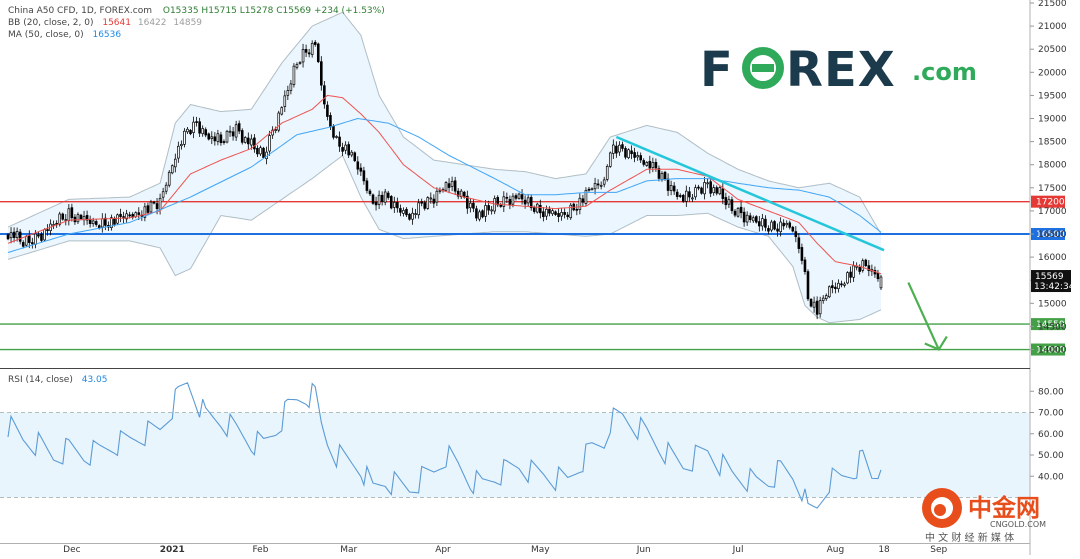 The width and height of the screenshot is (1080, 559). Describe the element at coordinates (515, 455) in the screenshot. I see `rsi-band-fill` at that location.